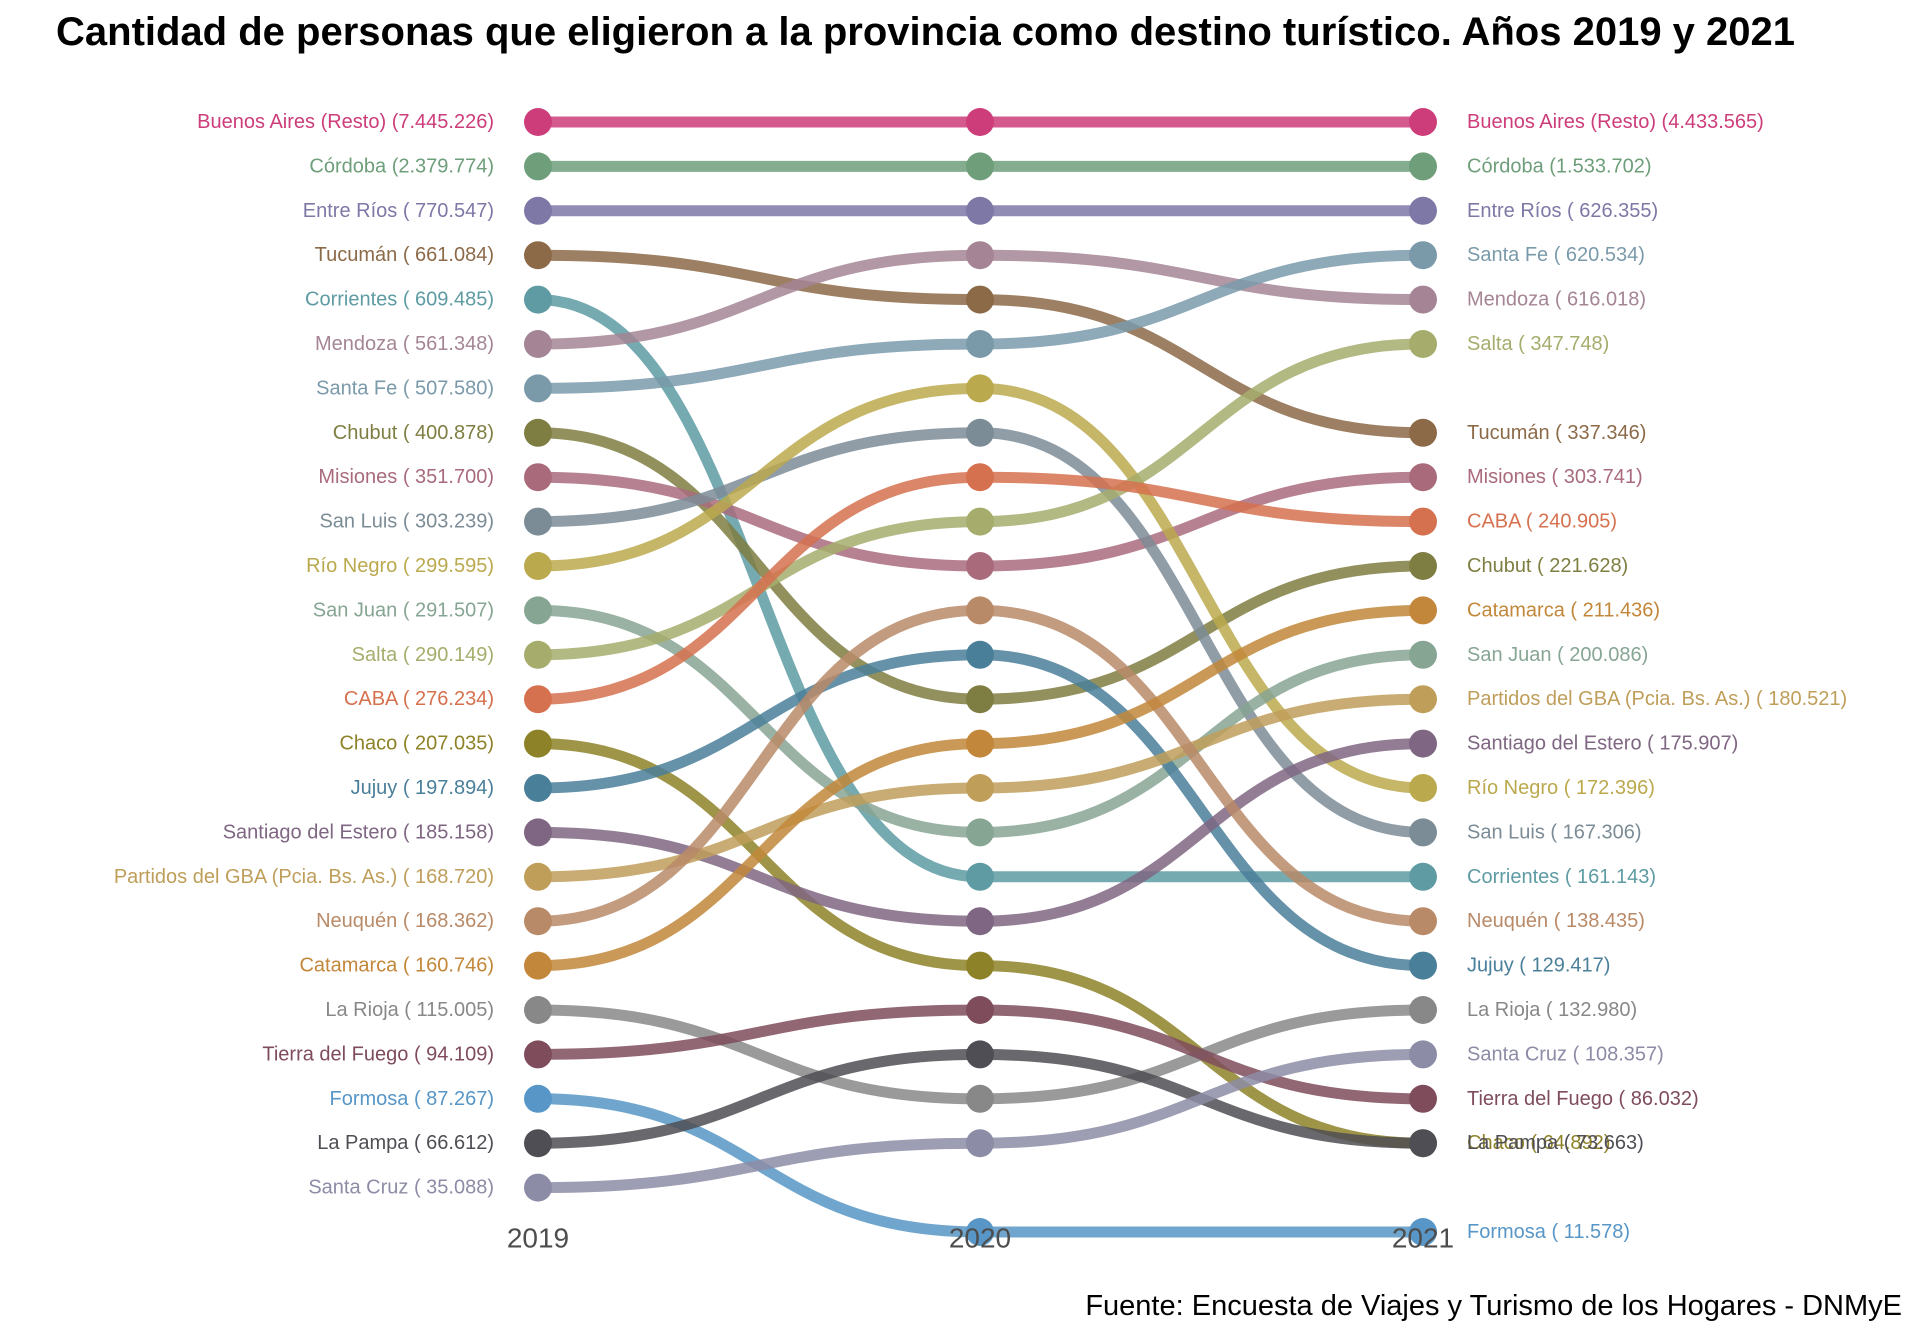  What do you see at coordinates (1555, 1143) in the screenshot?
I see `label-2021: La Pampa ( 73.663)` at bounding box center [1555, 1143].